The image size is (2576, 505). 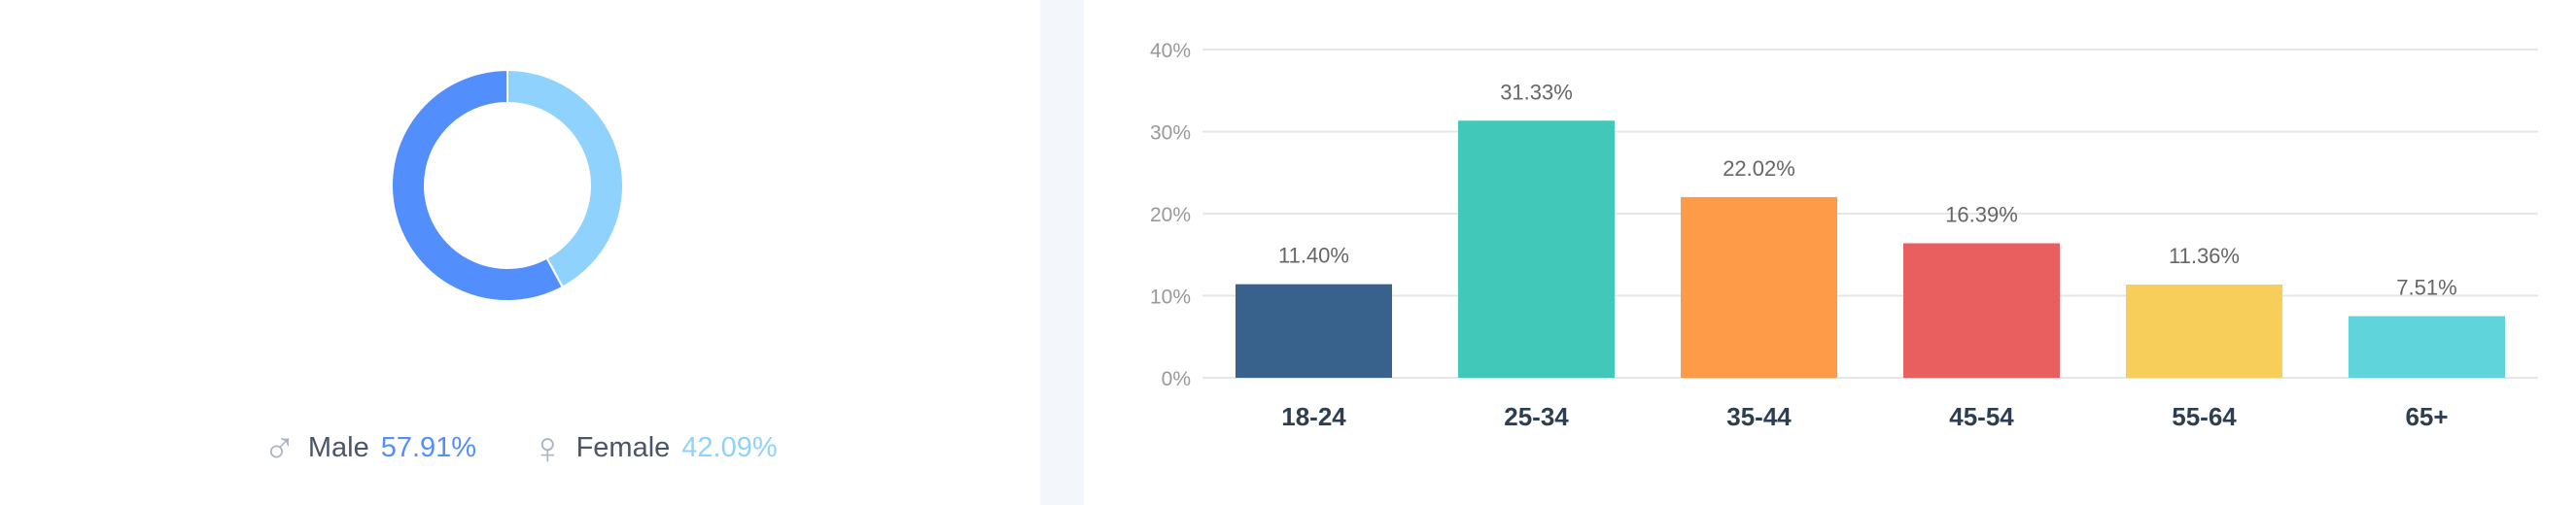 I want to click on donut-slice-female, so click(x=565, y=178).